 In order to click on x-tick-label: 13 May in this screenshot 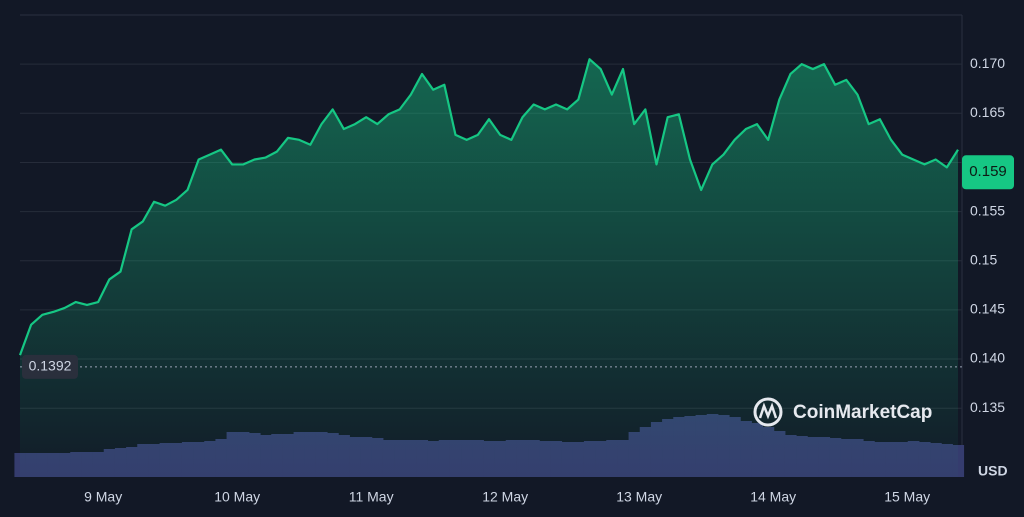, I will do `click(639, 497)`.